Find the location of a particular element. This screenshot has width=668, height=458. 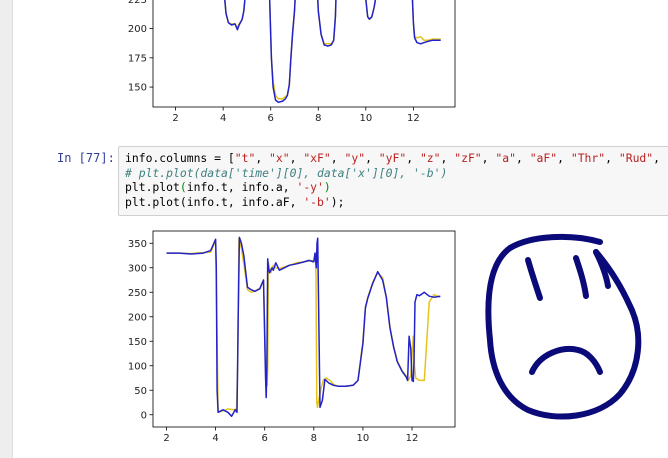

code-string-literal: "a" is located at coordinates (505, 158).